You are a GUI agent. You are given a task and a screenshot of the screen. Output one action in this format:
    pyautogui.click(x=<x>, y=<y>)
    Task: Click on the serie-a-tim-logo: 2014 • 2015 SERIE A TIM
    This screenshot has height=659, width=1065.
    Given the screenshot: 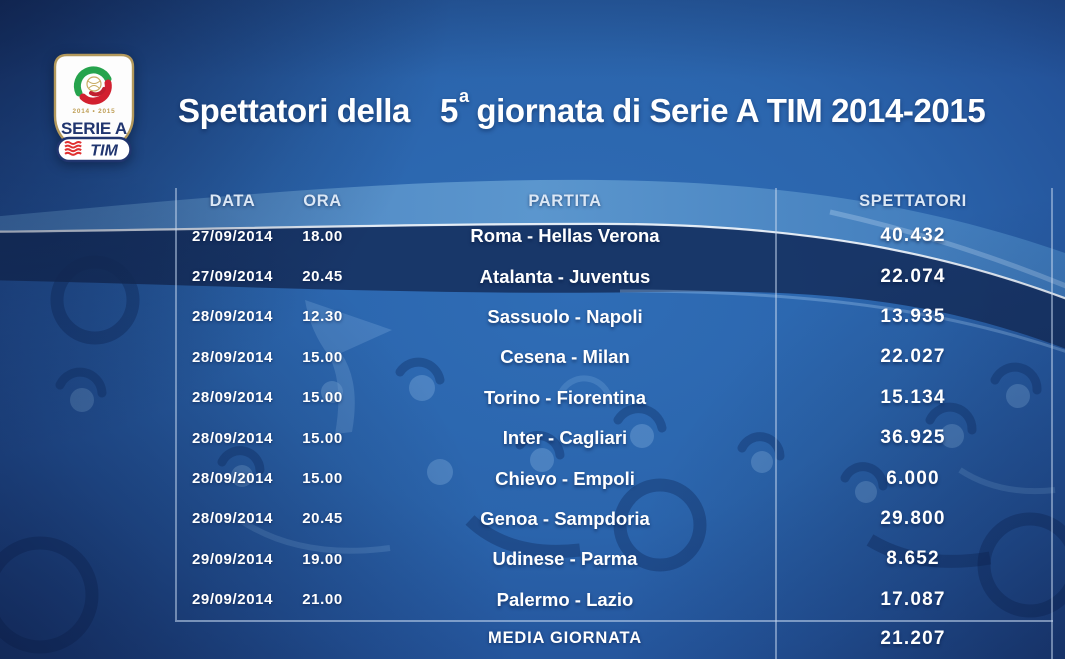 What is the action you would take?
    pyautogui.click(x=94, y=108)
    